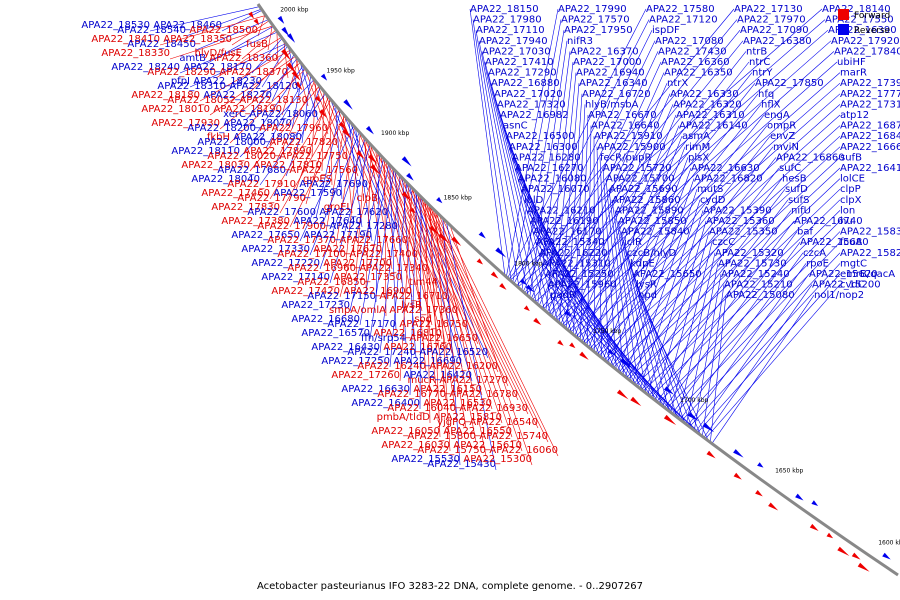  Describe the element at coordinates (854, 115) in the screenshot. I see `gene-label: atp12` at that location.